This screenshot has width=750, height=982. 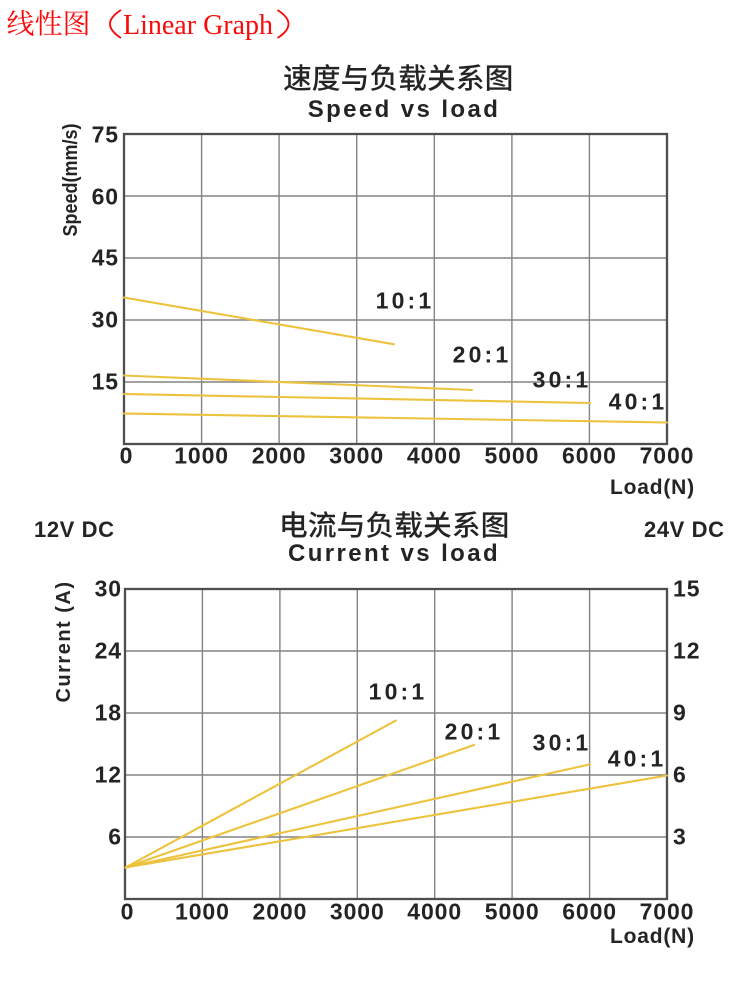 What do you see at coordinates (64, 641) in the screenshot?
I see `svg-text: Current (A)` at bounding box center [64, 641].